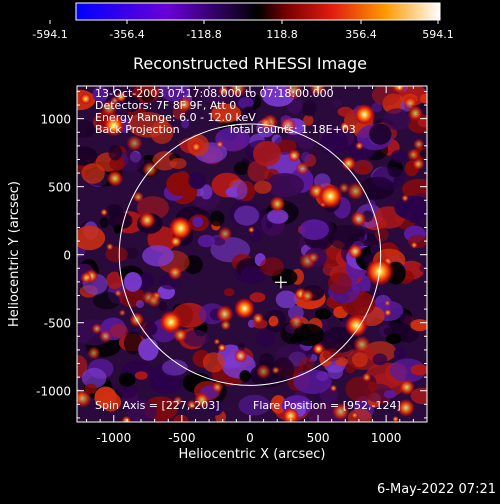  What do you see at coordinates (57, 324) in the screenshot?
I see `y-tick-label: -500` at bounding box center [57, 324].